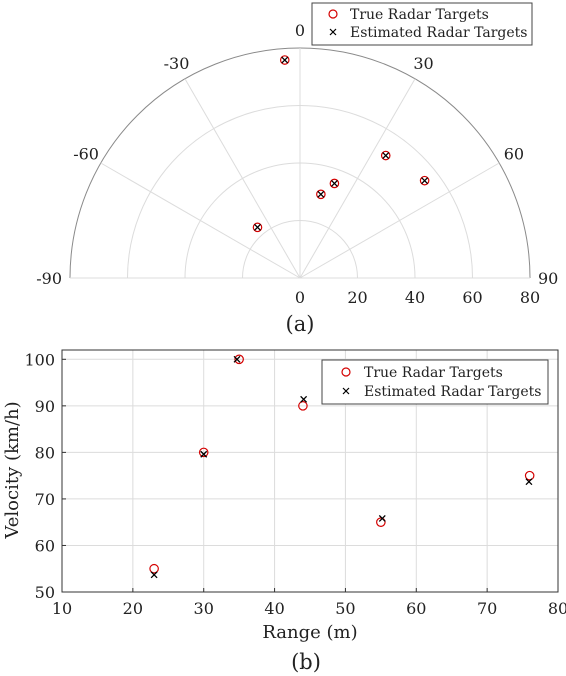  What do you see at coordinates (433, 373) in the screenshot?
I see `scatter-legend-true-label: True Radar Targets` at bounding box center [433, 373].